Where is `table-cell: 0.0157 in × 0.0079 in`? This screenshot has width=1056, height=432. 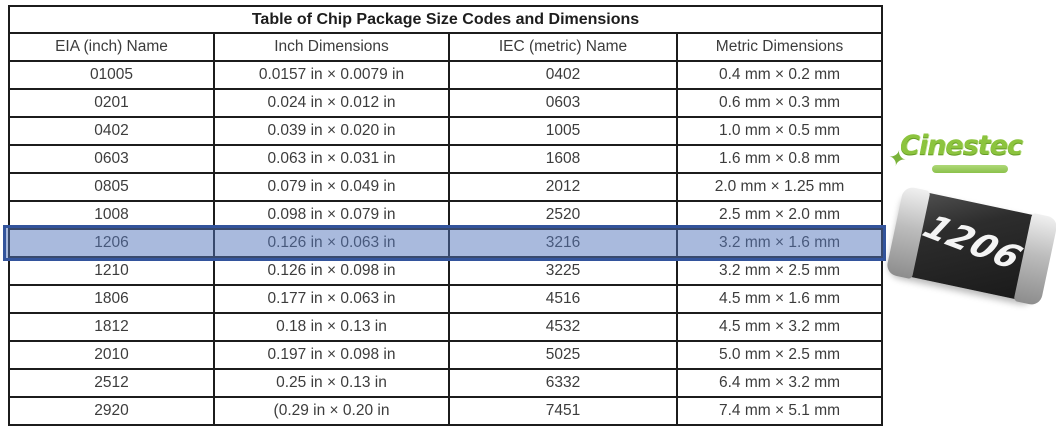
table-cell: 0.0157 in × 0.0079 in is located at coordinates (331, 75).